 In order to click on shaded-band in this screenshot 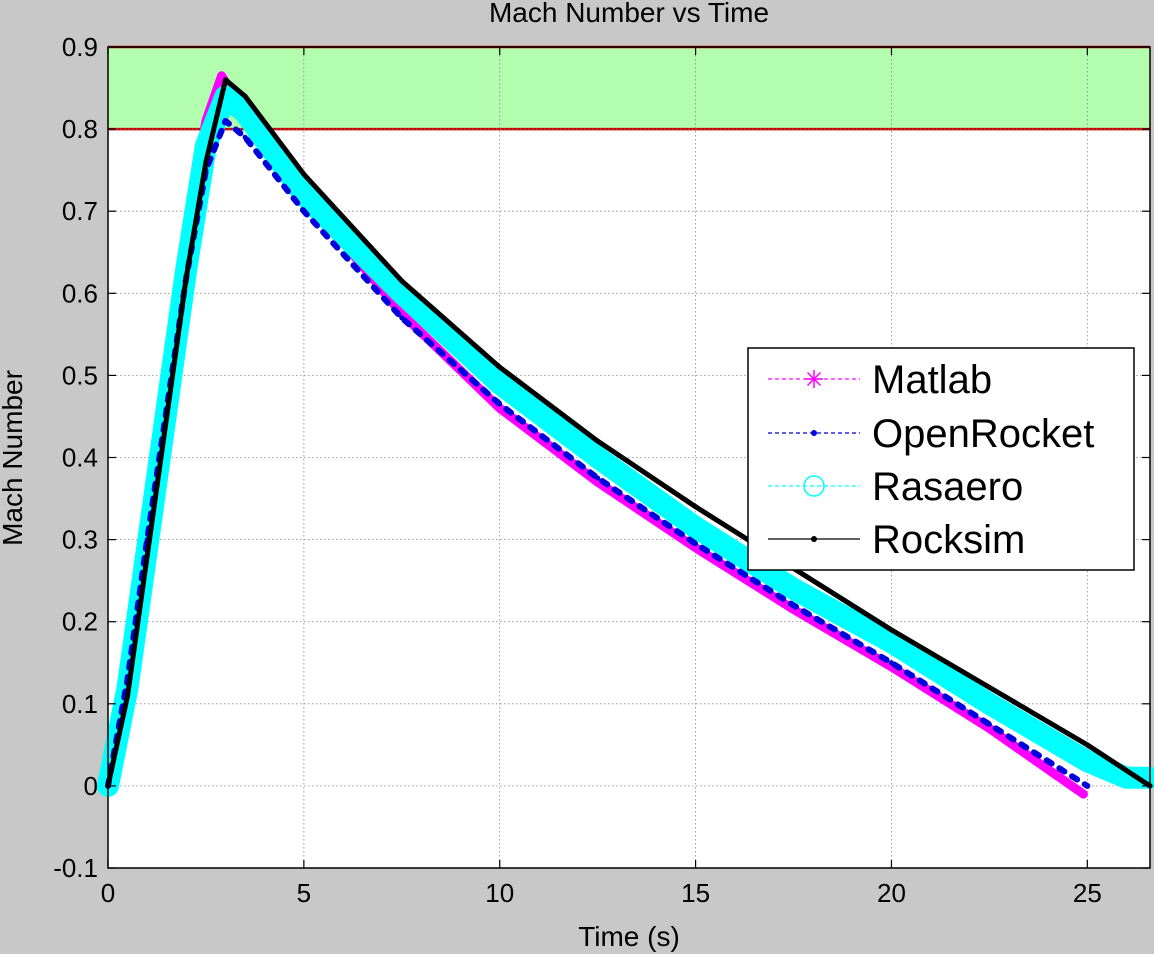, I will do `click(629, 88)`.